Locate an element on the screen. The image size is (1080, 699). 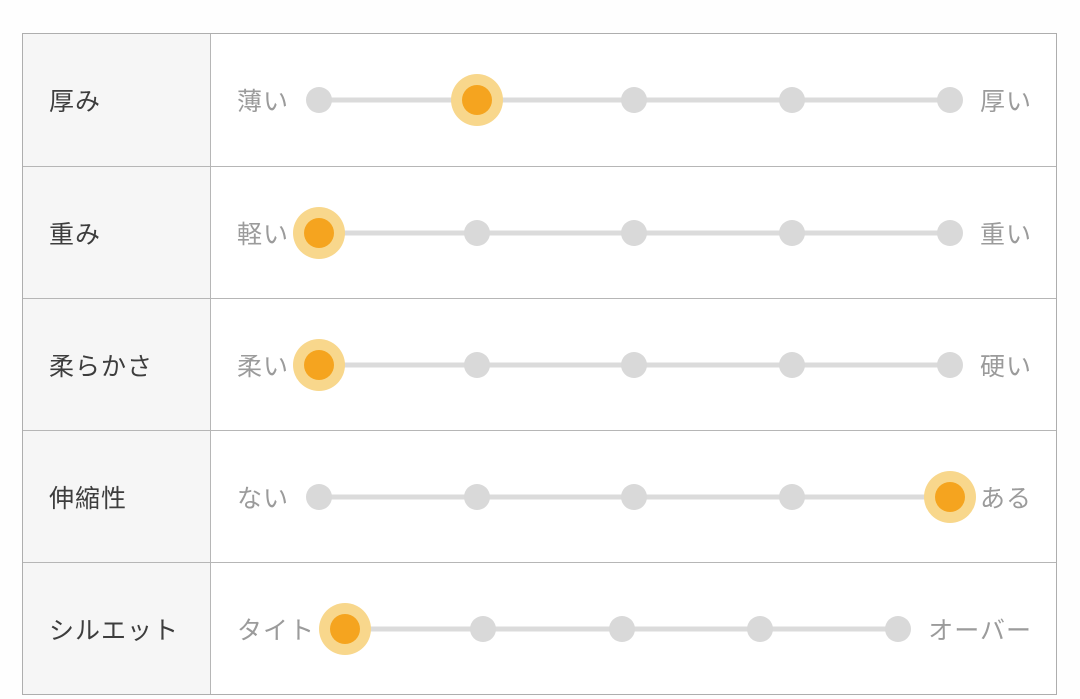
rating-cell: 柔い 硬い is located at coordinates (633, 364).